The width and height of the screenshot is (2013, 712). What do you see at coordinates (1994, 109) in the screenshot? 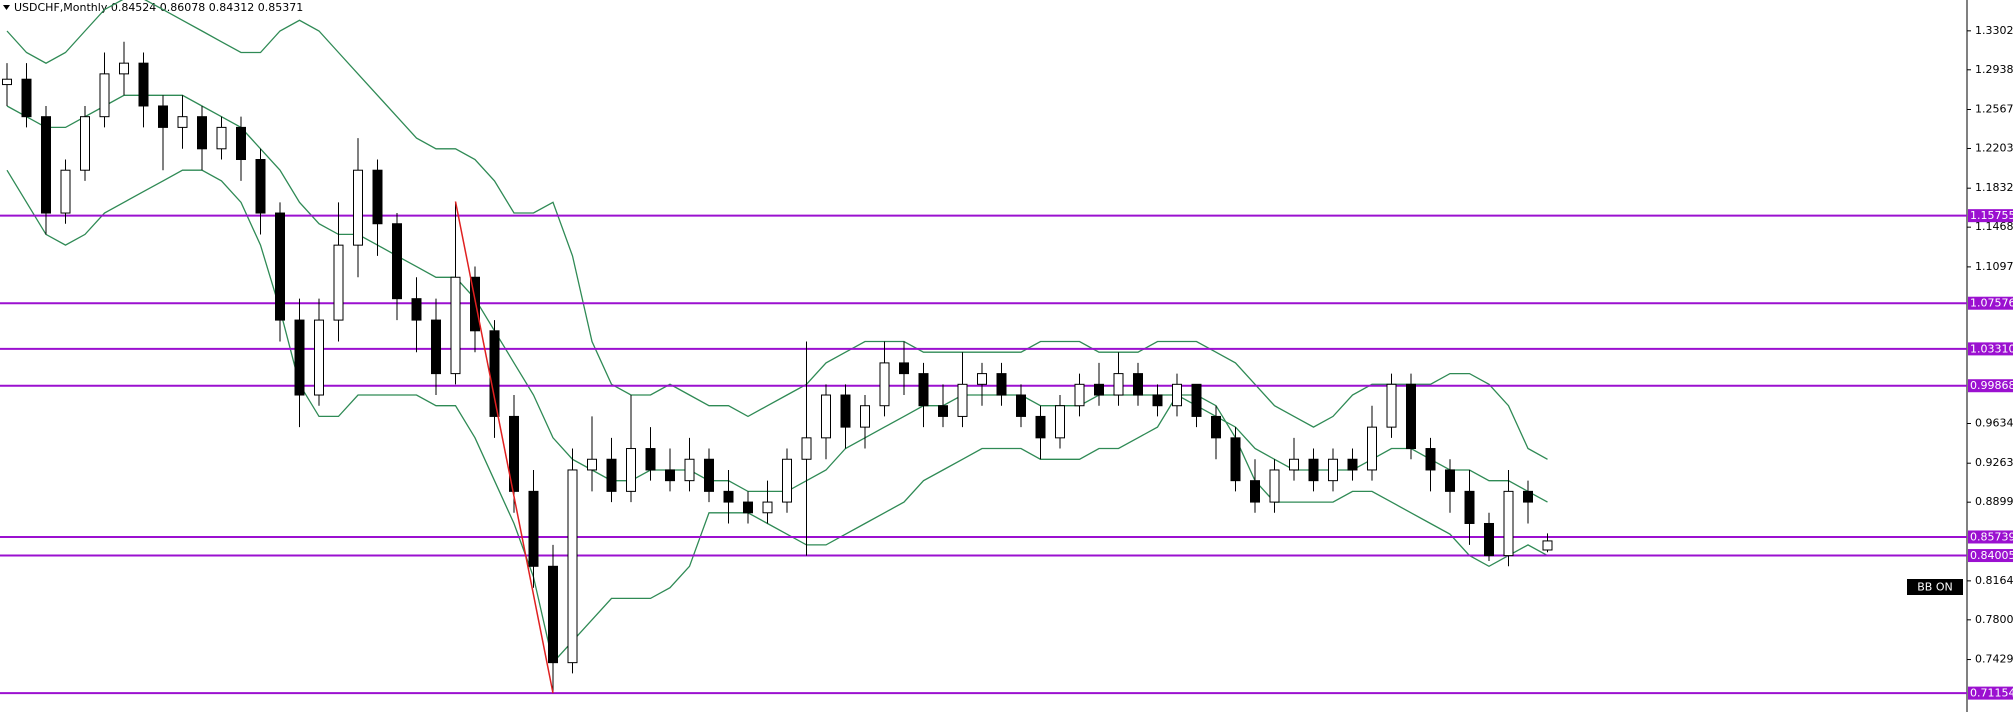
I see `y-tick-label: 1.25670` at bounding box center [1994, 109].